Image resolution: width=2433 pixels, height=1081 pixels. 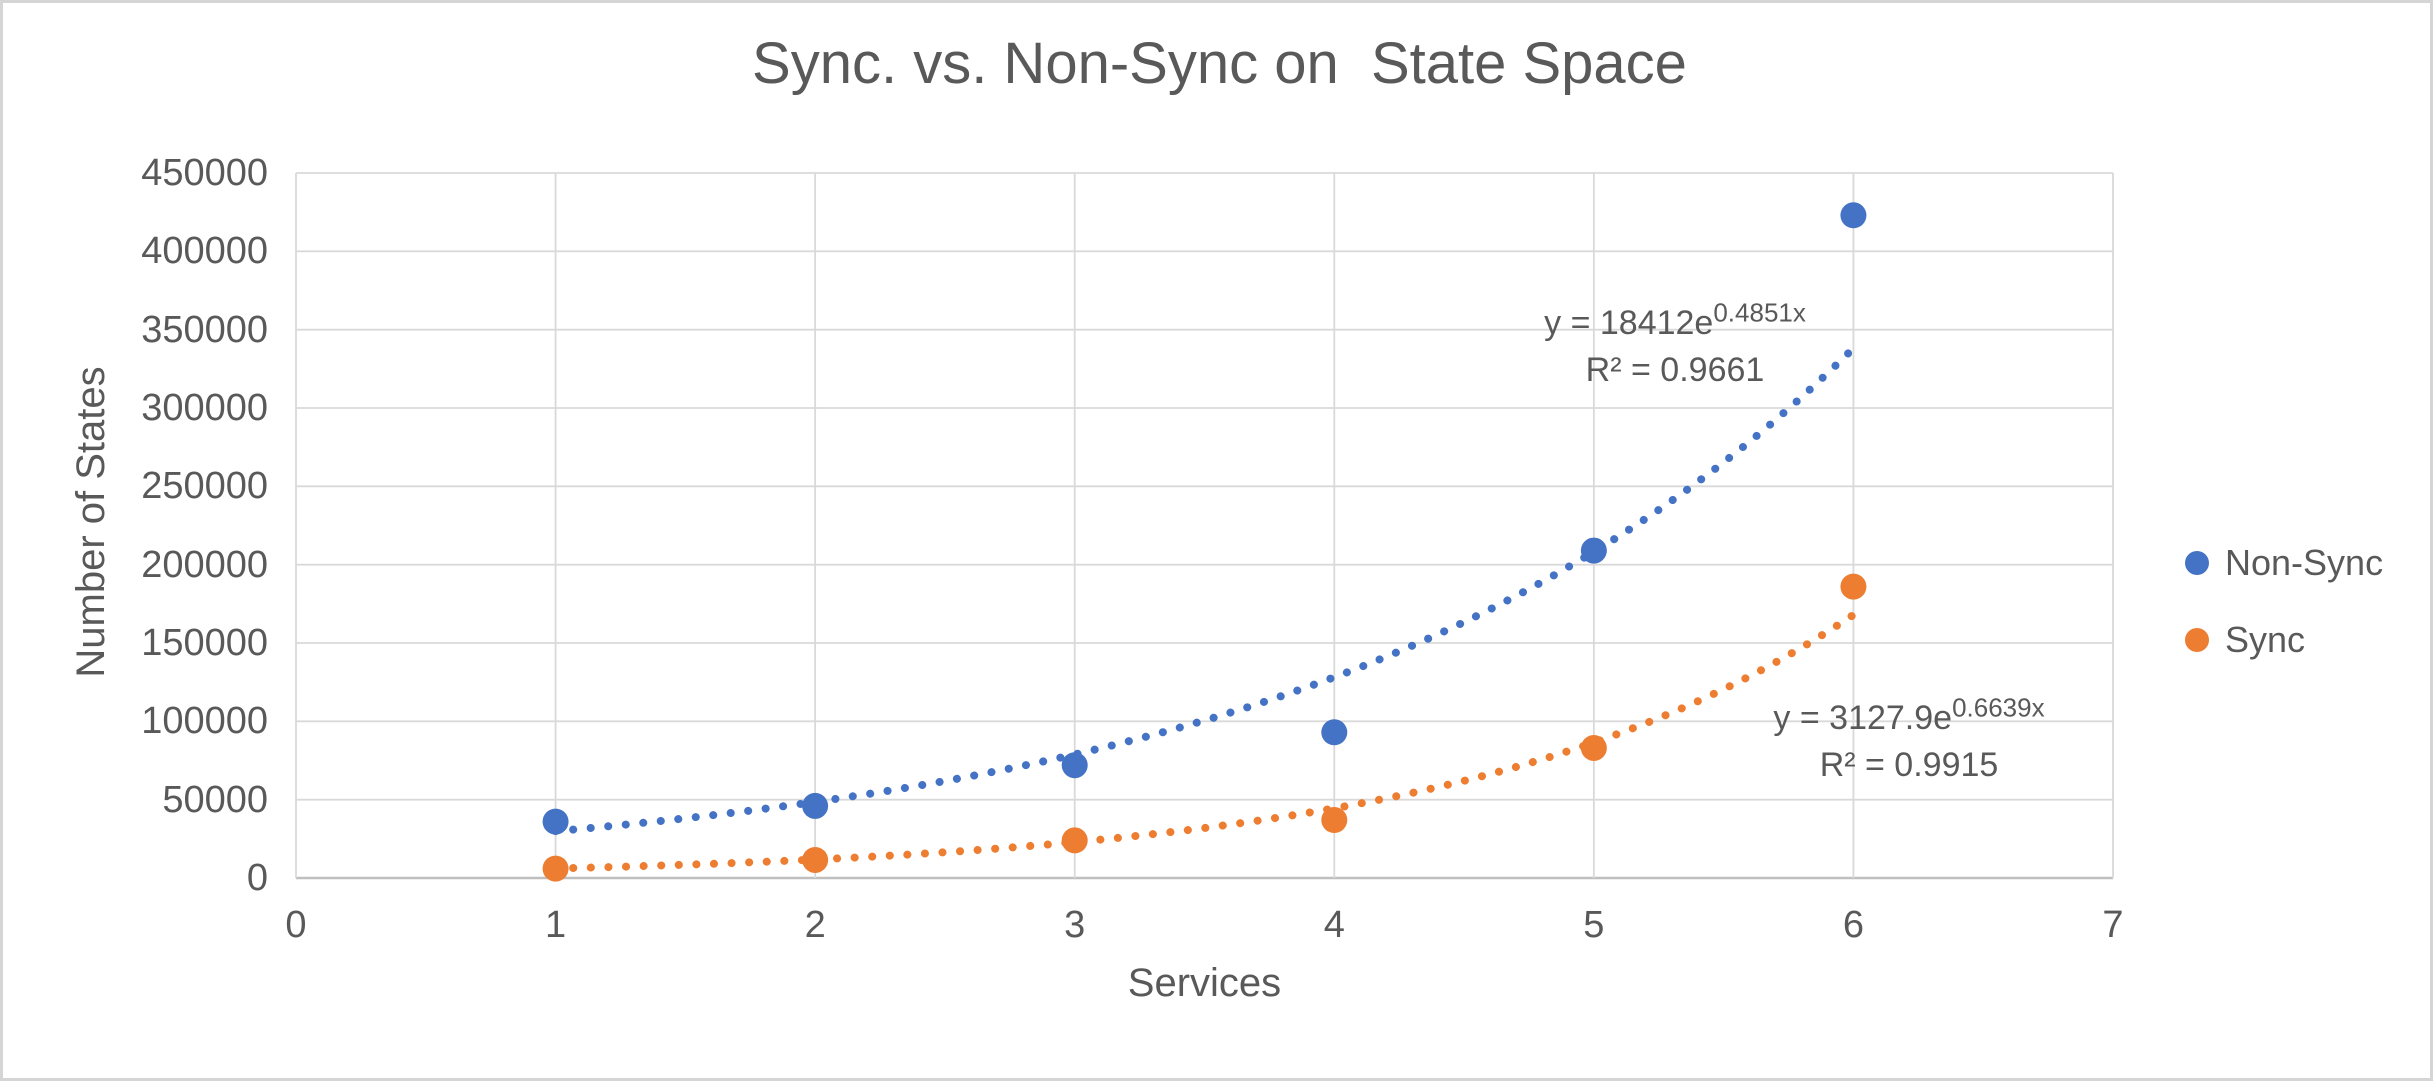 What do you see at coordinates (1853, 925) in the screenshot?
I see `x-tick-label: 6` at bounding box center [1853, 925].